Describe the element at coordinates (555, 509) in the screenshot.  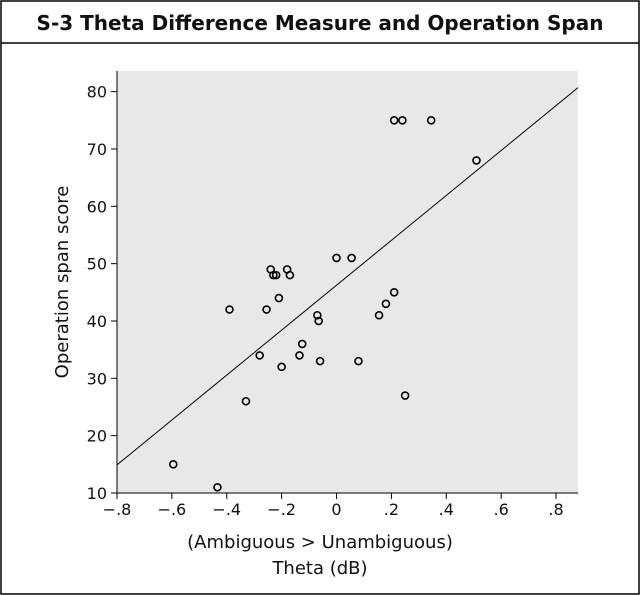
I see `x-tick-label: .8` at that location.